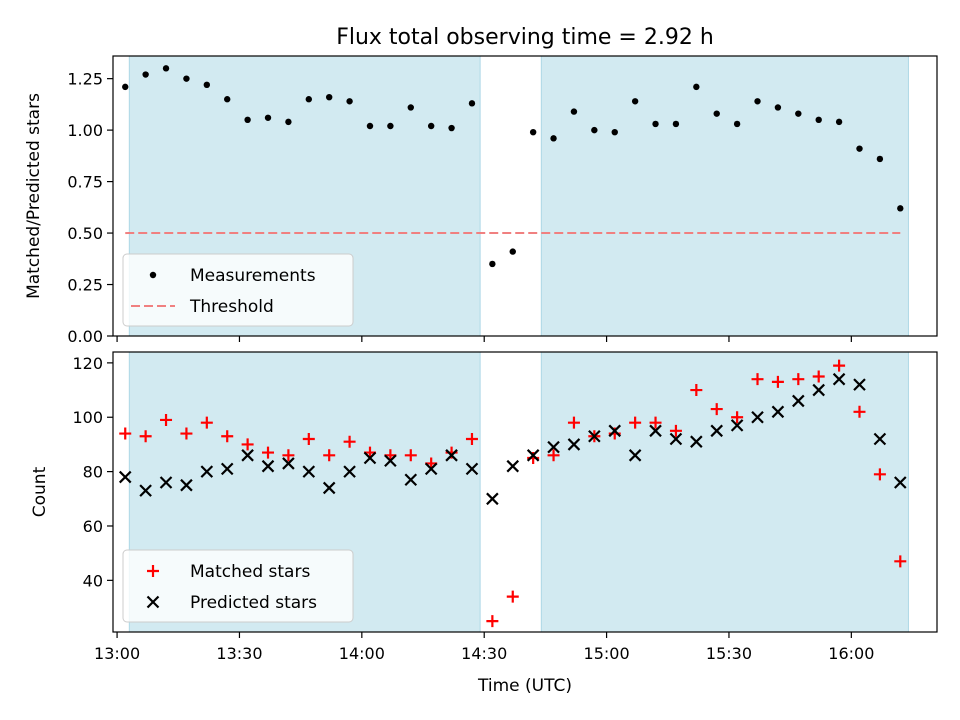 Image resolution: width=960 pixels, height=720 pixels. What do you see at coordinates (85, 79) in the screenshot?
I see `ratio-y-tick-label: 1.25` at bounding box center [85, 79].